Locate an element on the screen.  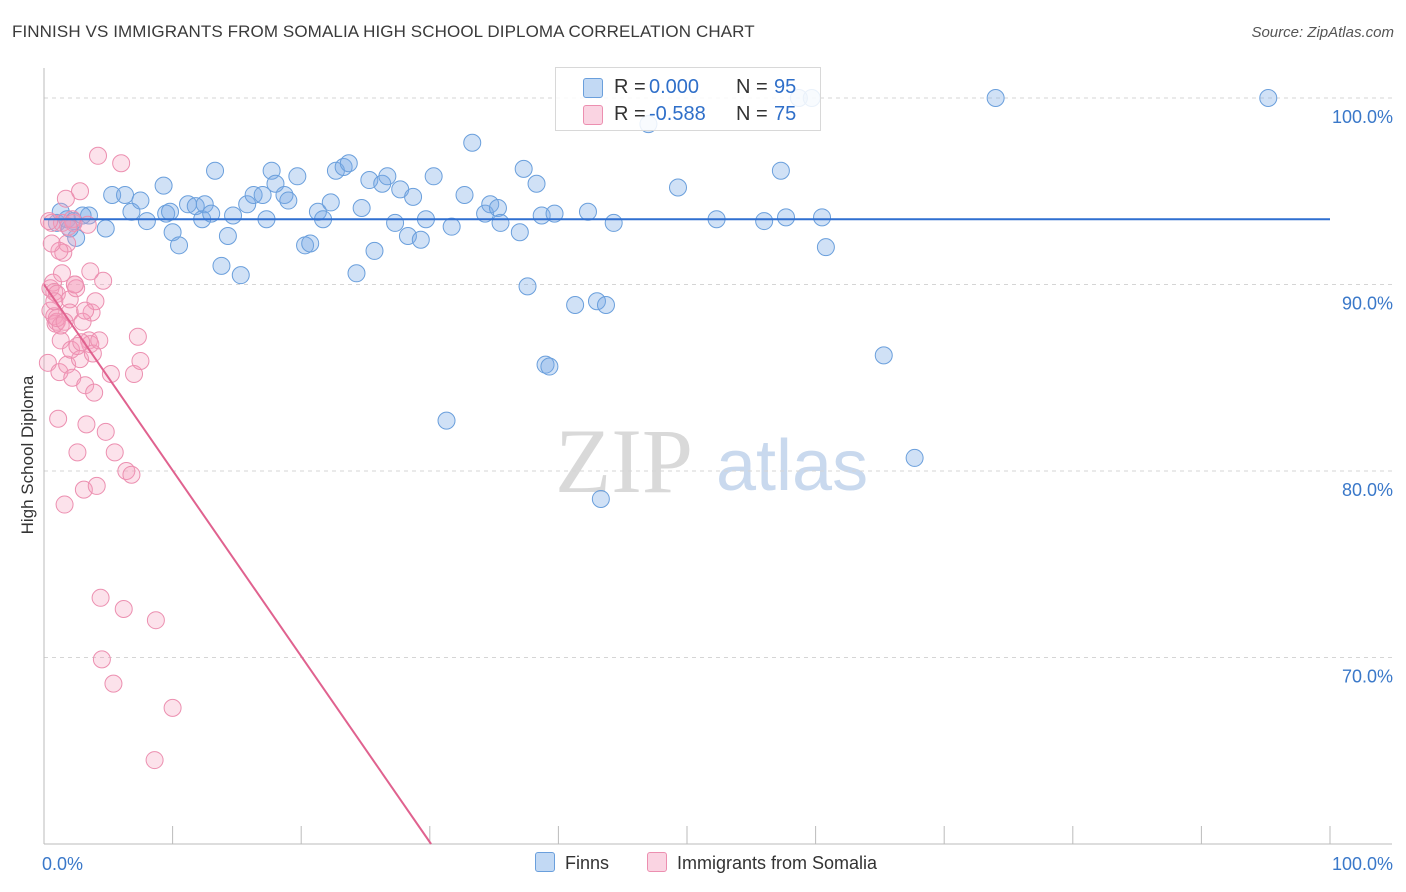
source-label: Source: ZipAtlas.com is located at coordinates (1322, 32).